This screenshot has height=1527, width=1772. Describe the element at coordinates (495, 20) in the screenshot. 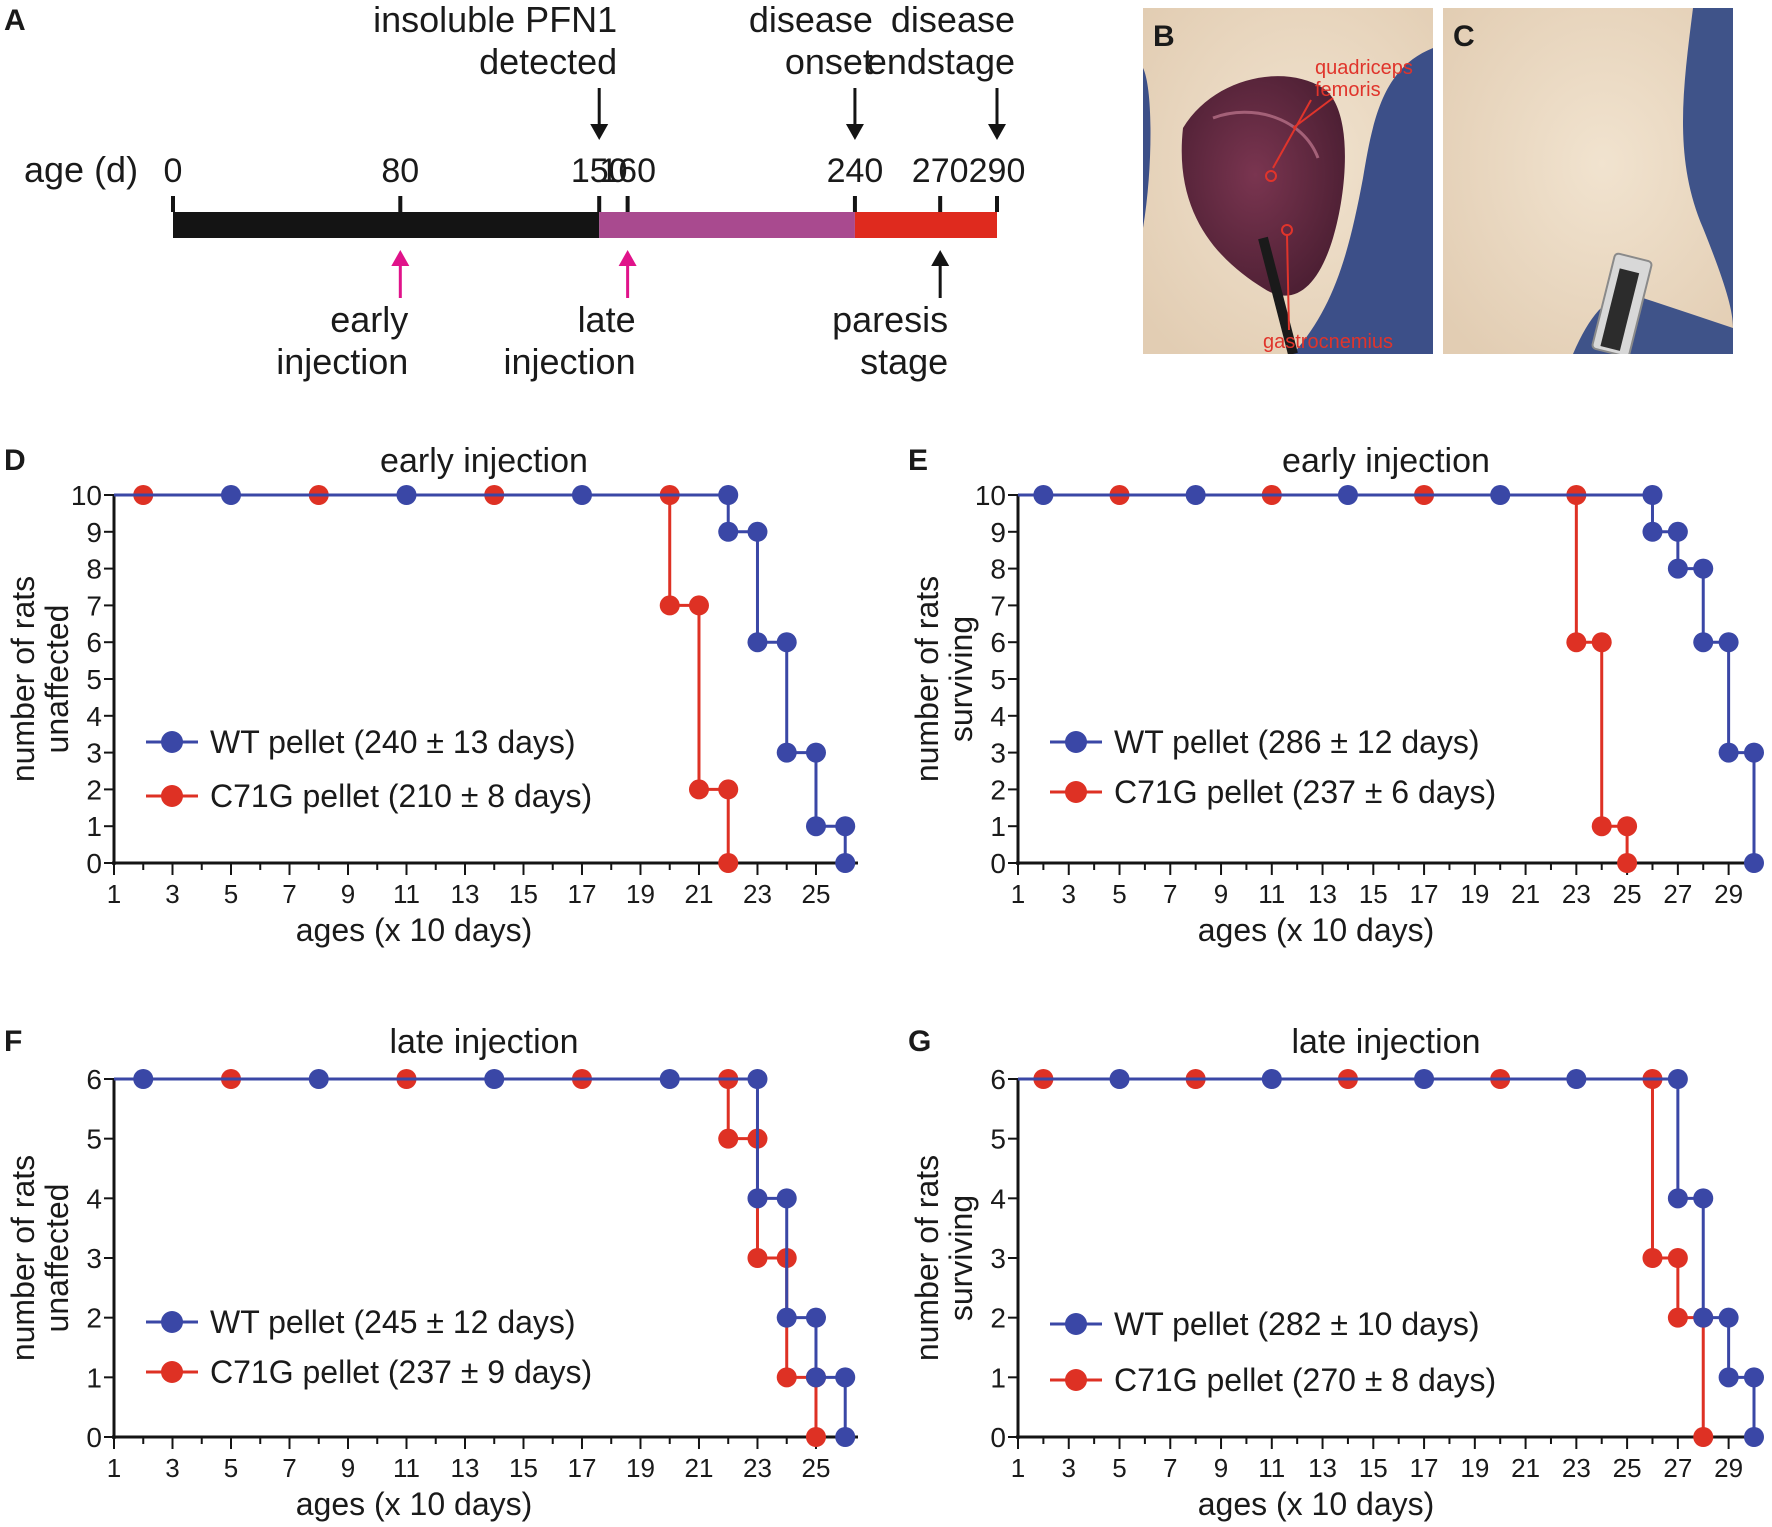

I see `event-label-line1: insoluble PFN1` at that location.